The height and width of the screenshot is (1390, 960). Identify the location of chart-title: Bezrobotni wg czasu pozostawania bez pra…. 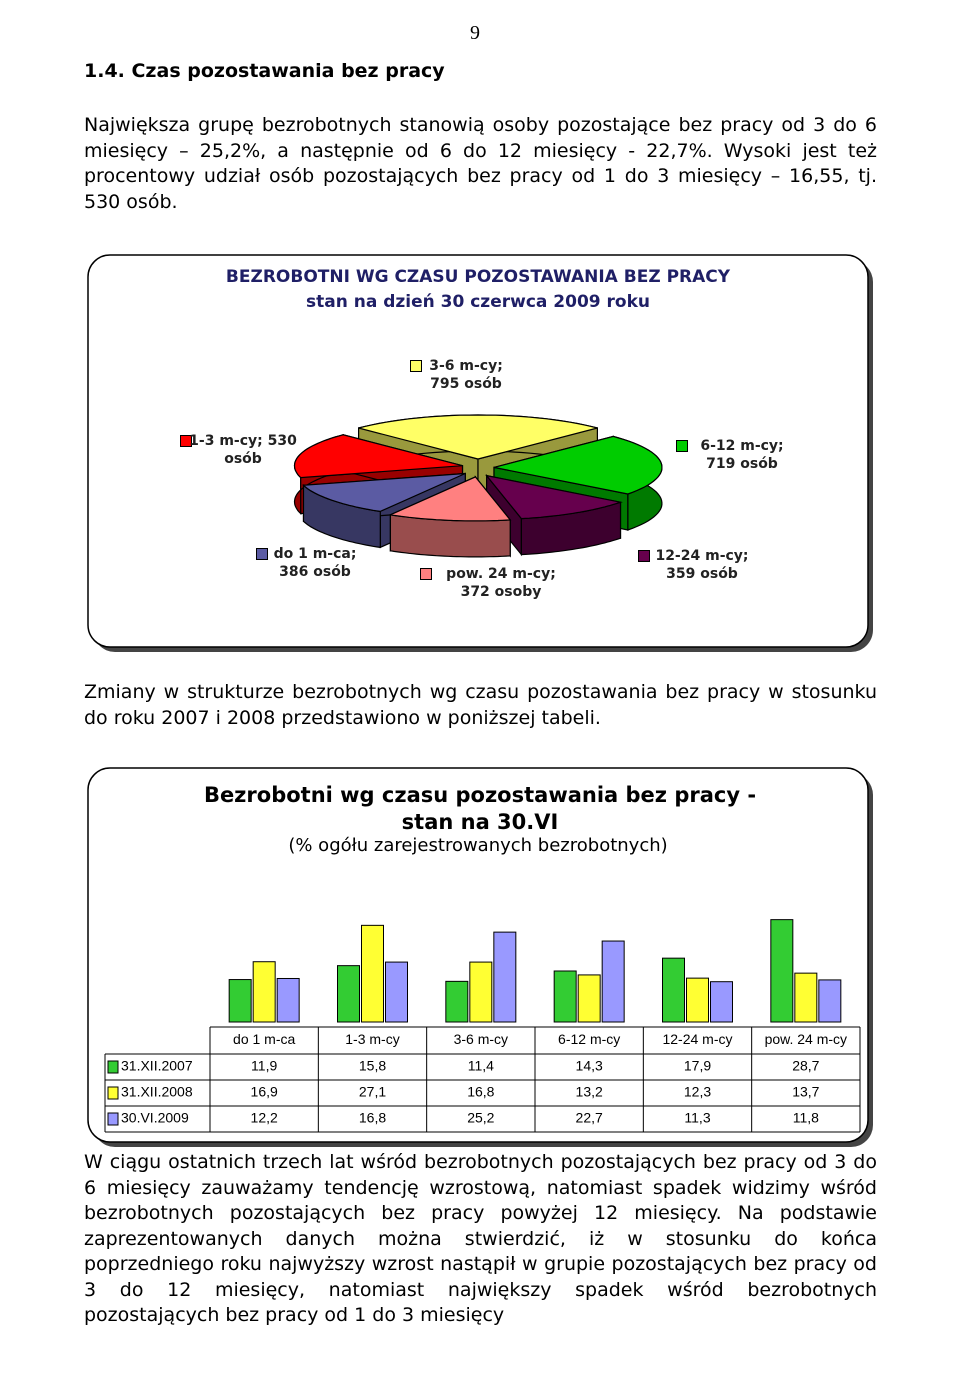
(480, 808).